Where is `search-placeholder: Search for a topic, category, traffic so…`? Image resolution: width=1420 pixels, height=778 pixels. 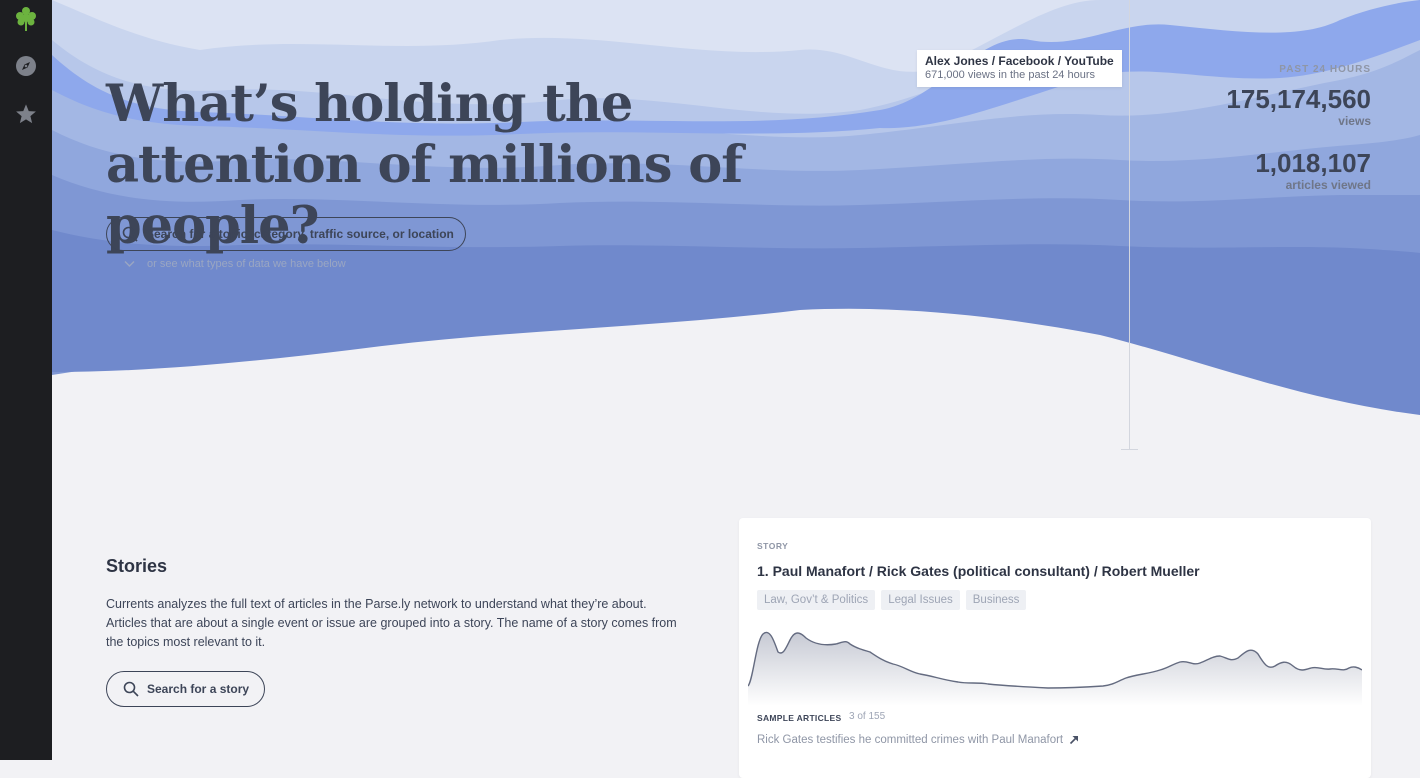 search-placeholder: Search for a topic, category, traffic so… is located at coordinates (300, 234).